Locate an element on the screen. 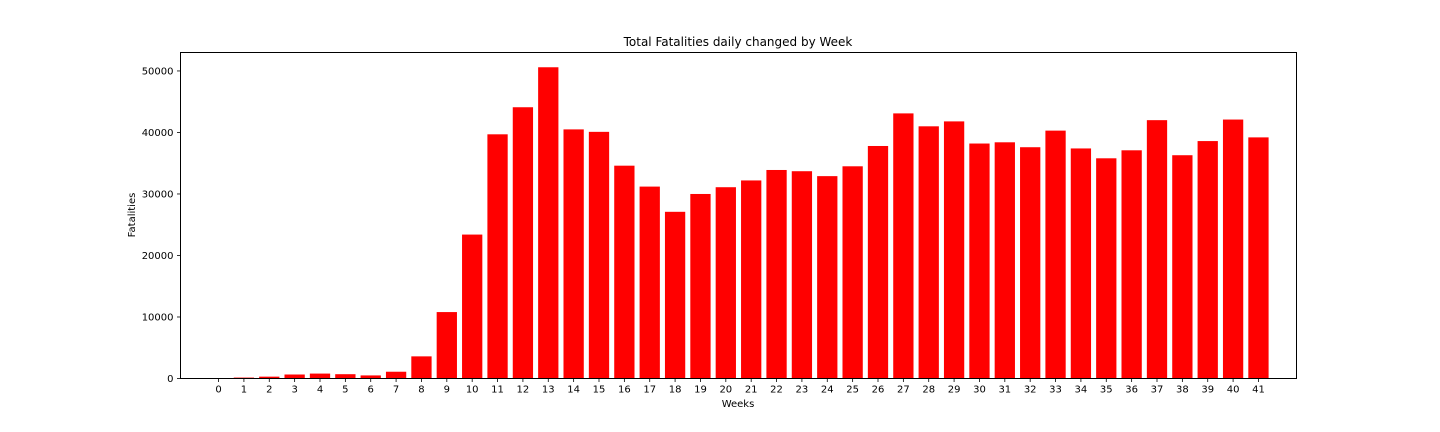  x-tick-label: 29 is located at coordinates (954, 390).